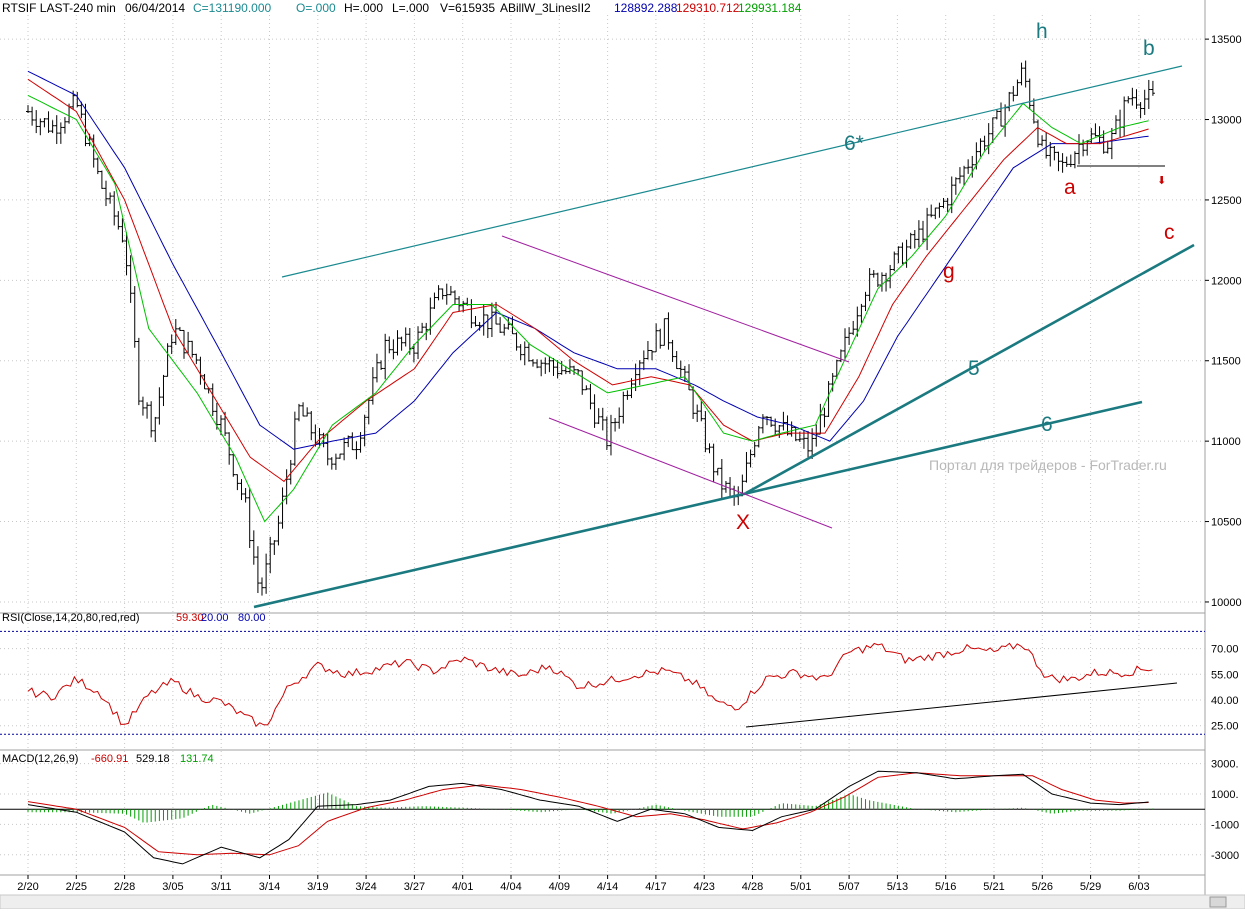 This screenshot has height=914, width=1245. I want to click on x-tick-label: 5/07, so click(848, 887).